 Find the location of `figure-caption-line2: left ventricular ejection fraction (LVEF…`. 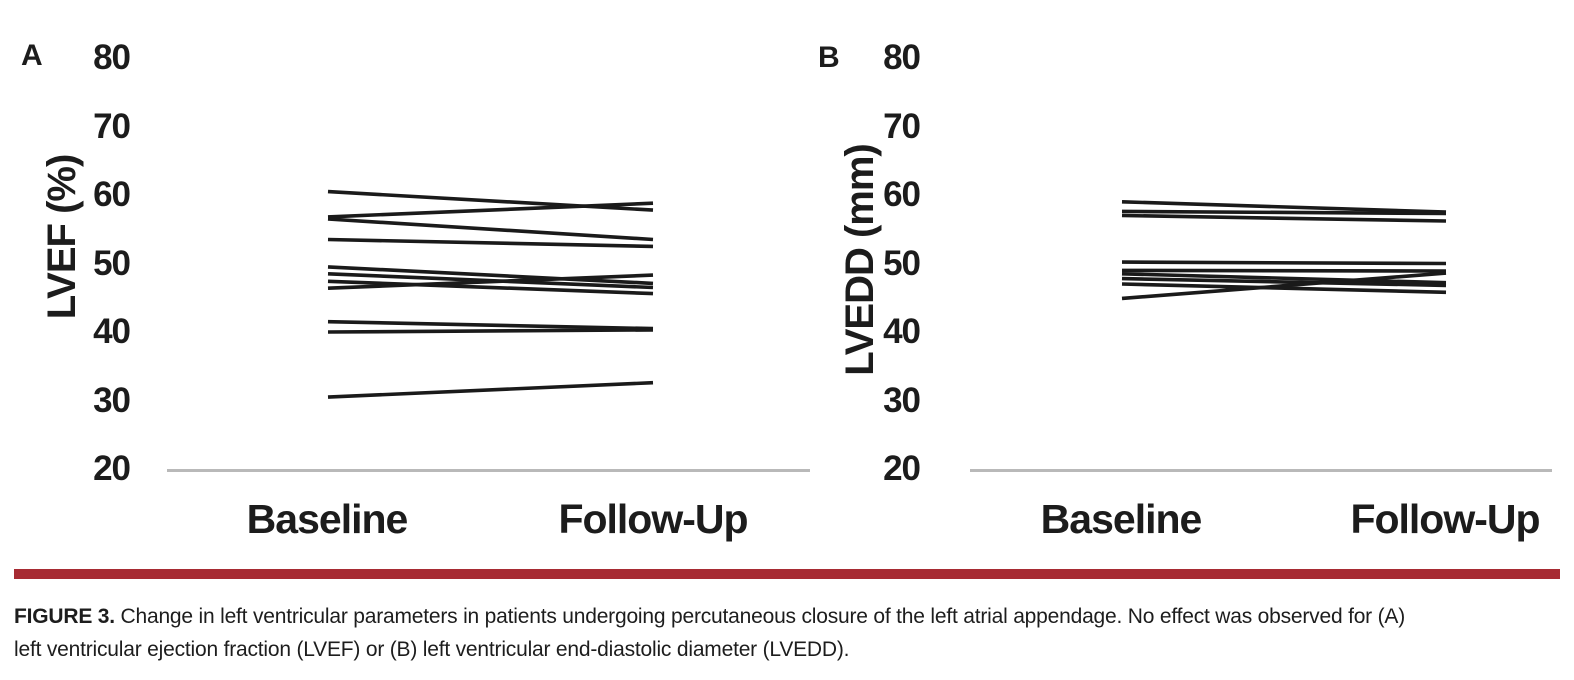

figure-caption-line2: left ventricular ejection fraction (LVEF… is located at coordinates (432, 649).